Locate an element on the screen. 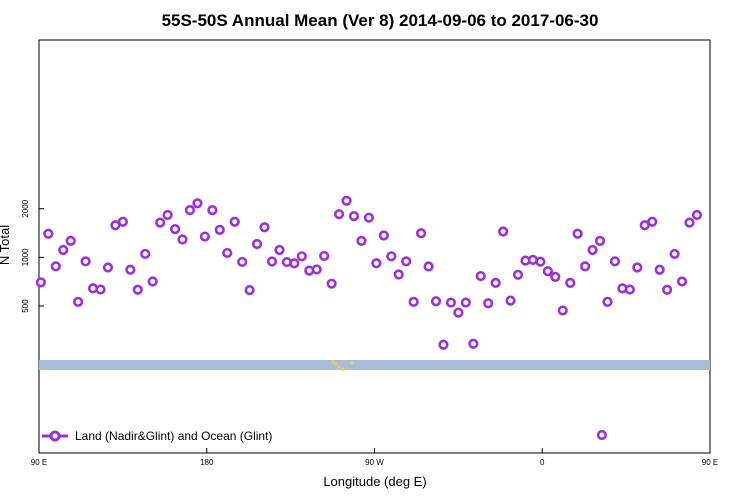 The width and height of the screenshot is (750, 500). x-axis-label: Longitude (deg E) is located at coordinates (374, 481).